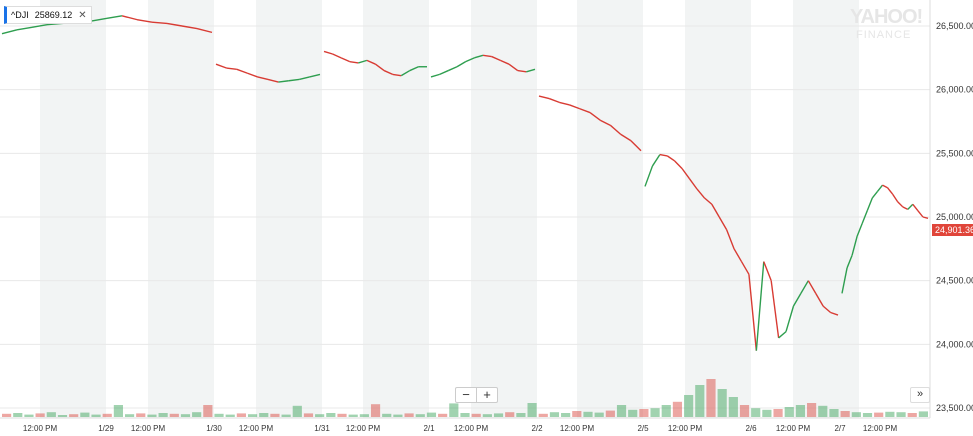 The width and height of the screenshot is (973, 436). Describe the element at coordinates (106, 428) in the screenshot. I see `x-tick-label: 1/29` at that location.